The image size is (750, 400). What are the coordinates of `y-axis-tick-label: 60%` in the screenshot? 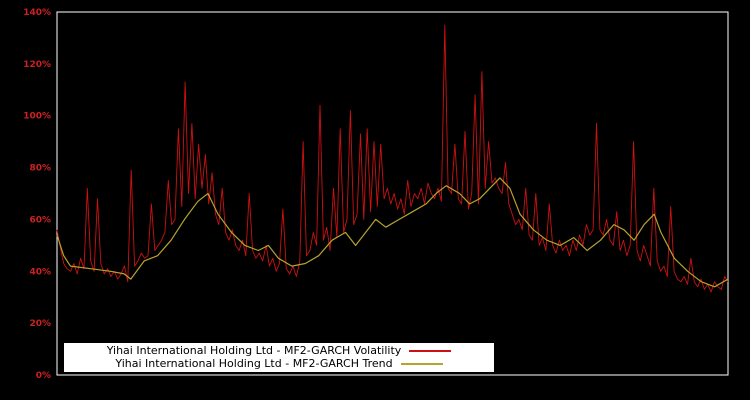 It's located at (40, 220).